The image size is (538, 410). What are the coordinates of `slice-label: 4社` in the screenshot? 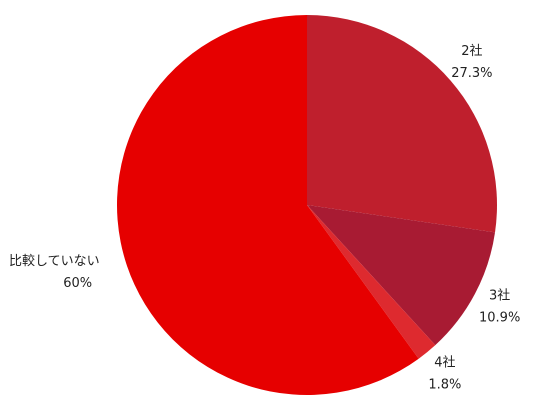 It's located at (444, 362).